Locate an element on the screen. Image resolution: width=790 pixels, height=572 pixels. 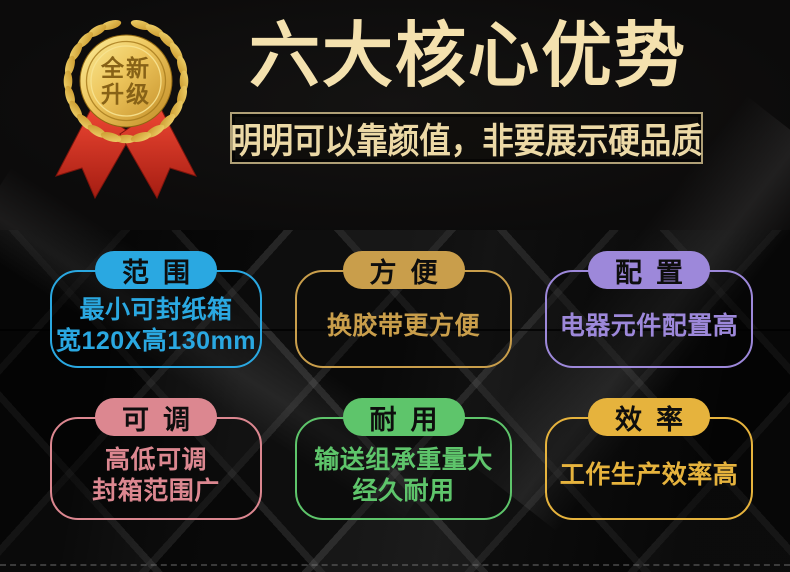
advantage-description: 工作生产效率高 is located at coordinates (649, 475).